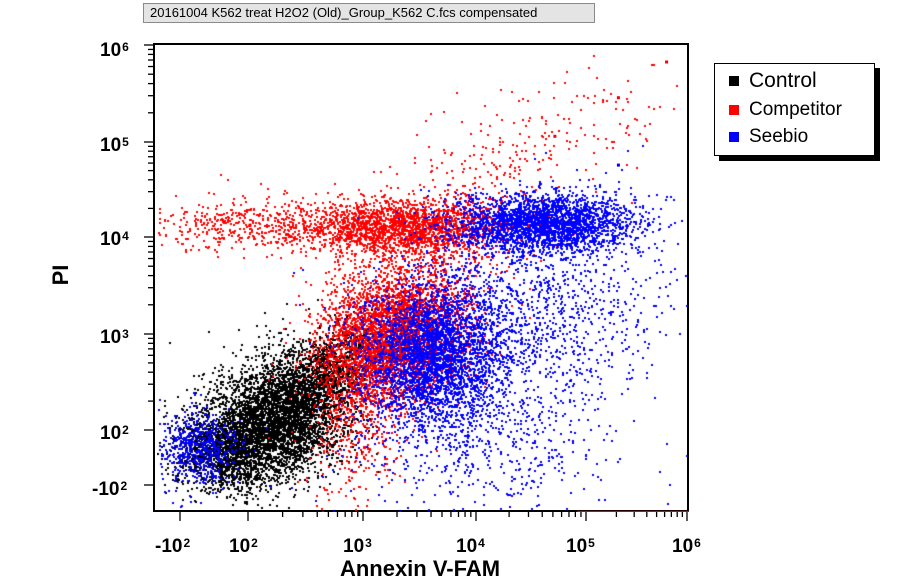  What do you see at coordinates (110, 489) in the screenshot?
I see `y-tick-label: -102` at bounding box center [110, 489].